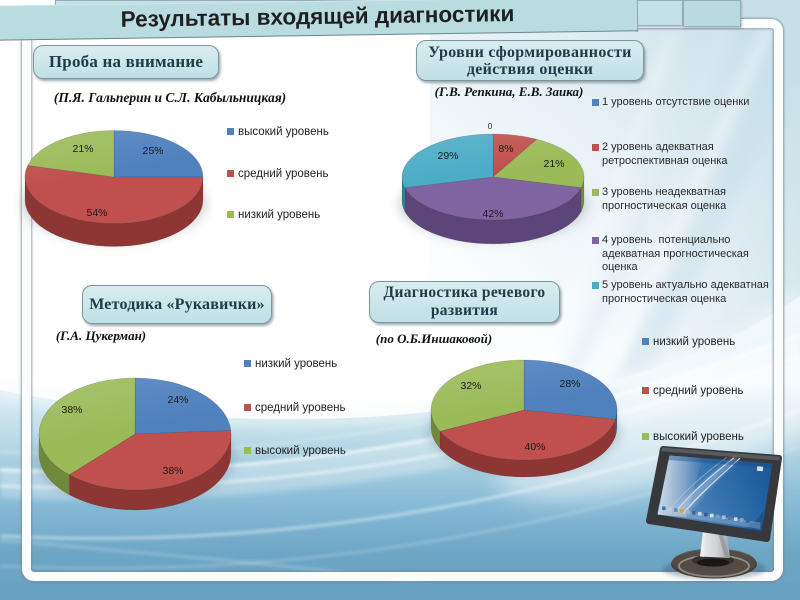 The image size is (800, 600). What do you see at coordinates (534, 447) in the screenshot?
I see `svg-text: 40%` at bounding box center [534, 447].